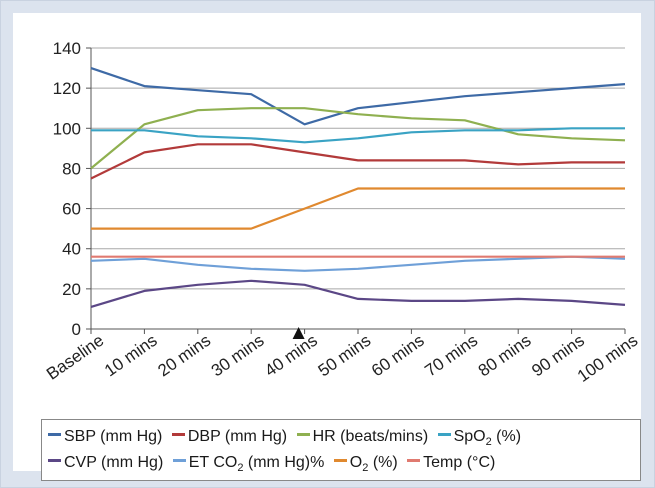  What do you see at coordinates (114, 462) in the screenshot?
I see `legend-label: CVP (mm Hg)` at bounding box center [114, 462].